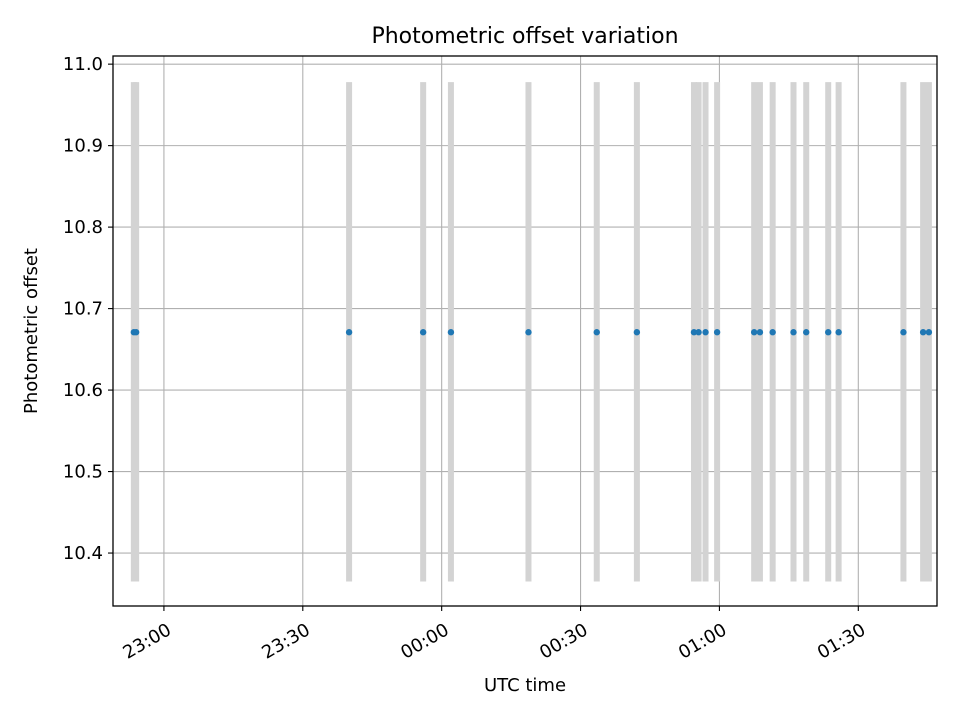  What do you see at coordinates (285, 641) in the screenshot?
I see `x-tick-label: 23:30` at bounding box center [285, 641].